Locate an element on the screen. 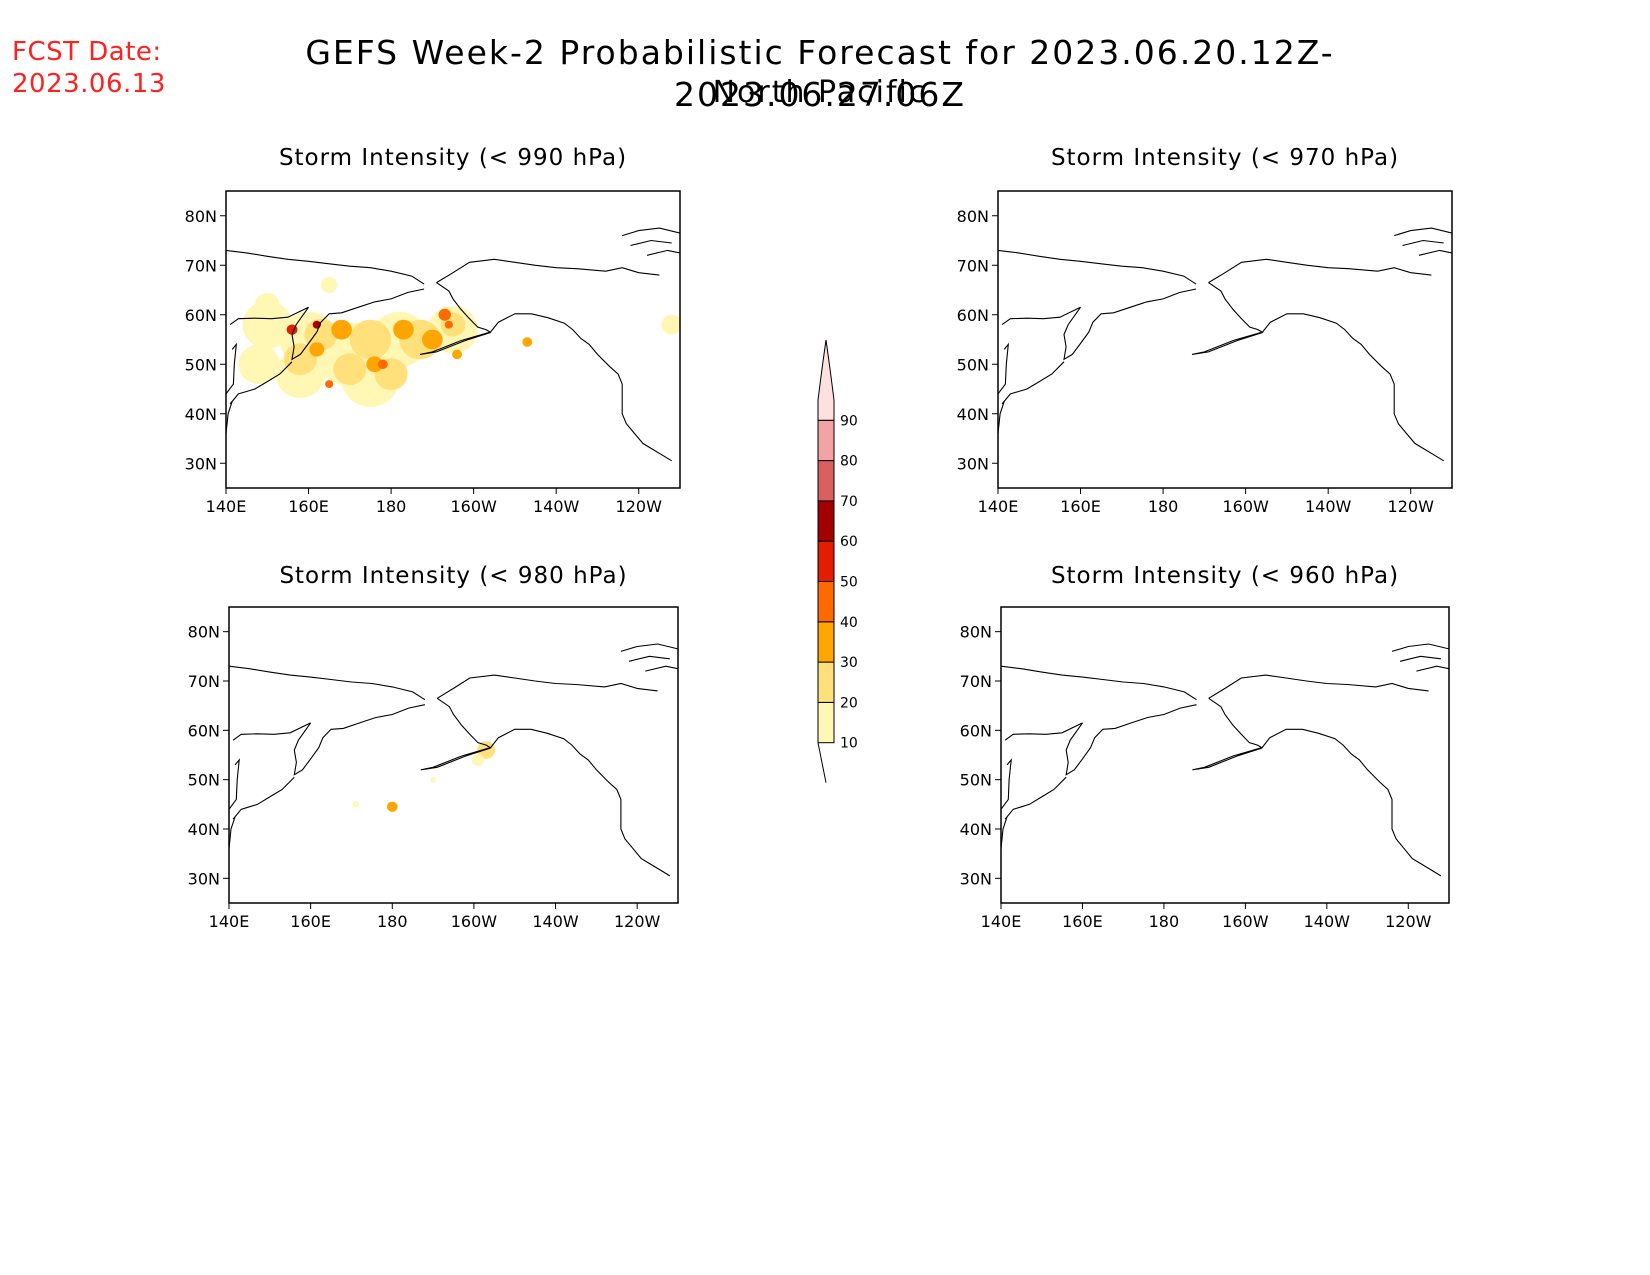 This screenshot has height=1275, width=1650. y-tick-label: 40N is located at coordinates (201, 414).